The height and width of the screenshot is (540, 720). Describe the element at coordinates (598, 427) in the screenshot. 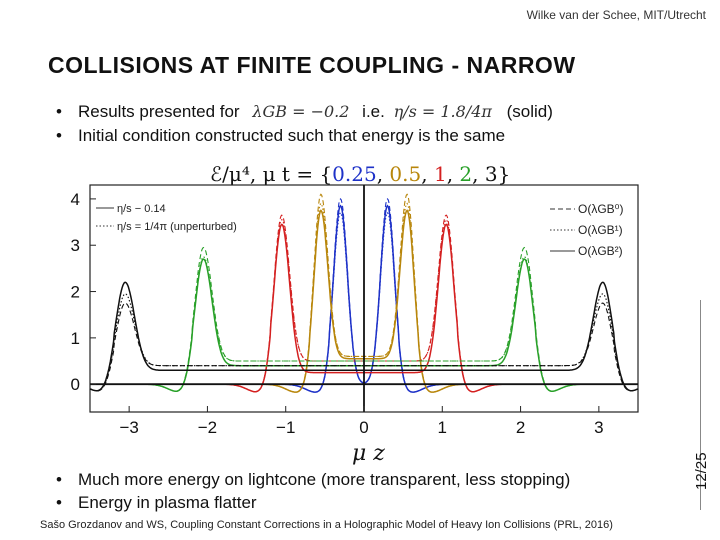

I see `x-tick-label: 3` at that location.